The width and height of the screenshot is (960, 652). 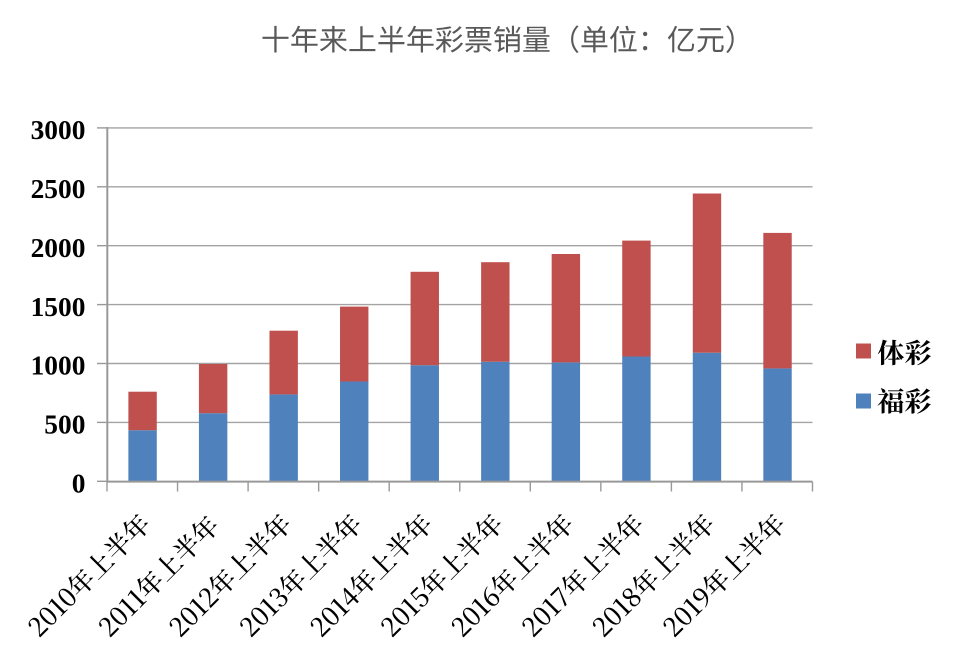 I want to click on svg-text: 2500, so click(x=58, y=189).